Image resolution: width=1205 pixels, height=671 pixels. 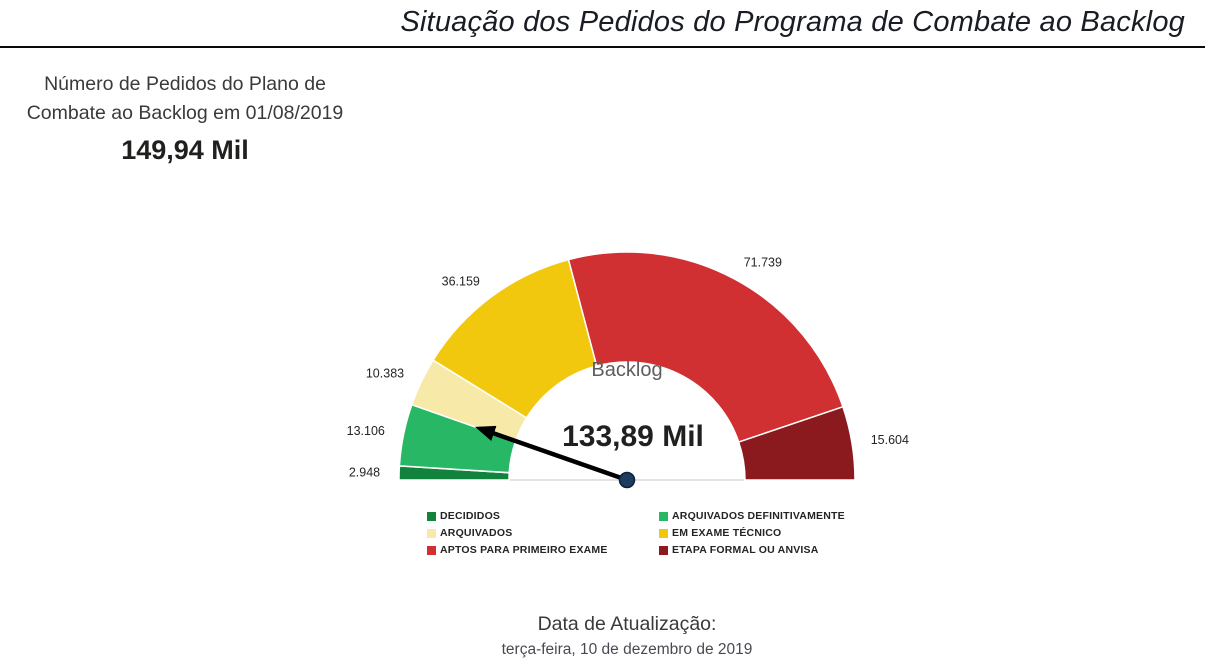 What do you see at coordinates (385, 374) in the screenshot?
I see `gauge-data-label: 10.383` at bounding box center [385, 374].